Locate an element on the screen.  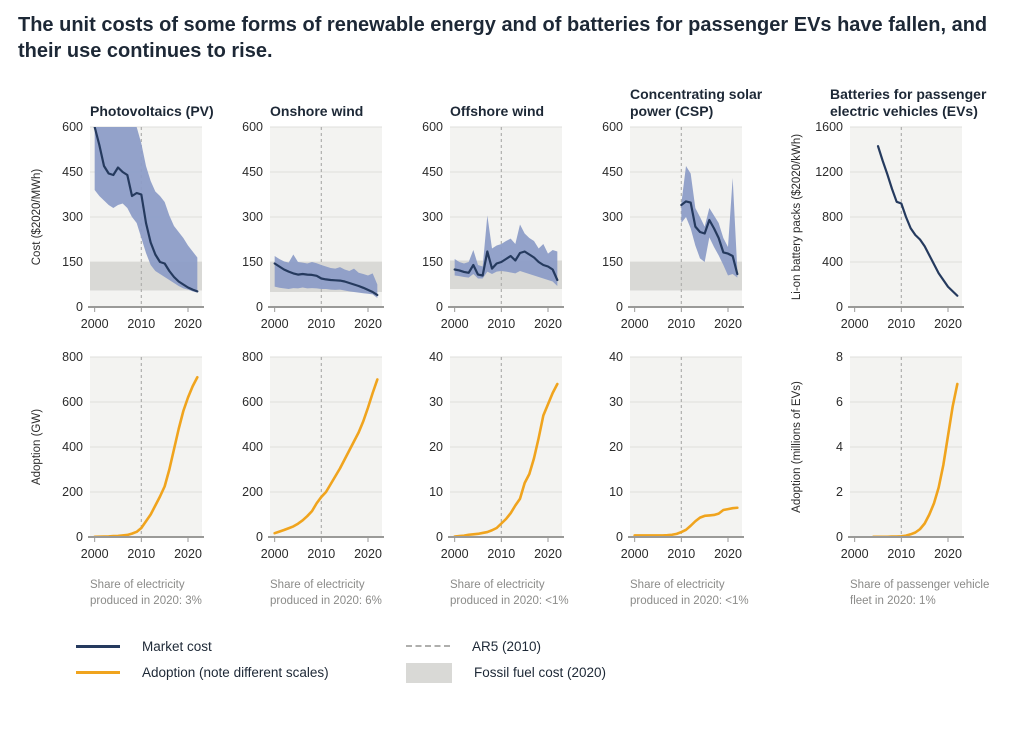
offshore-adoption-chart: 2000 2010 2020 0 10 20 30 40 is located at coordinates (496, 458).